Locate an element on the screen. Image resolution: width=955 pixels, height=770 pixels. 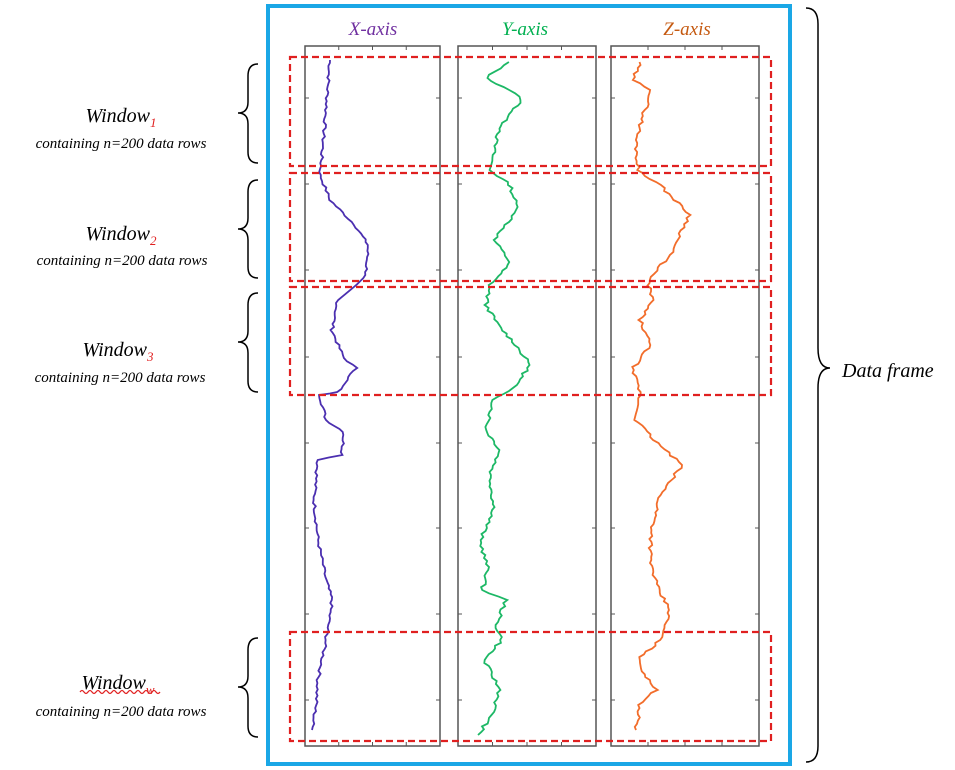
svg-text: Window3 is located at coordinates (118, 351).